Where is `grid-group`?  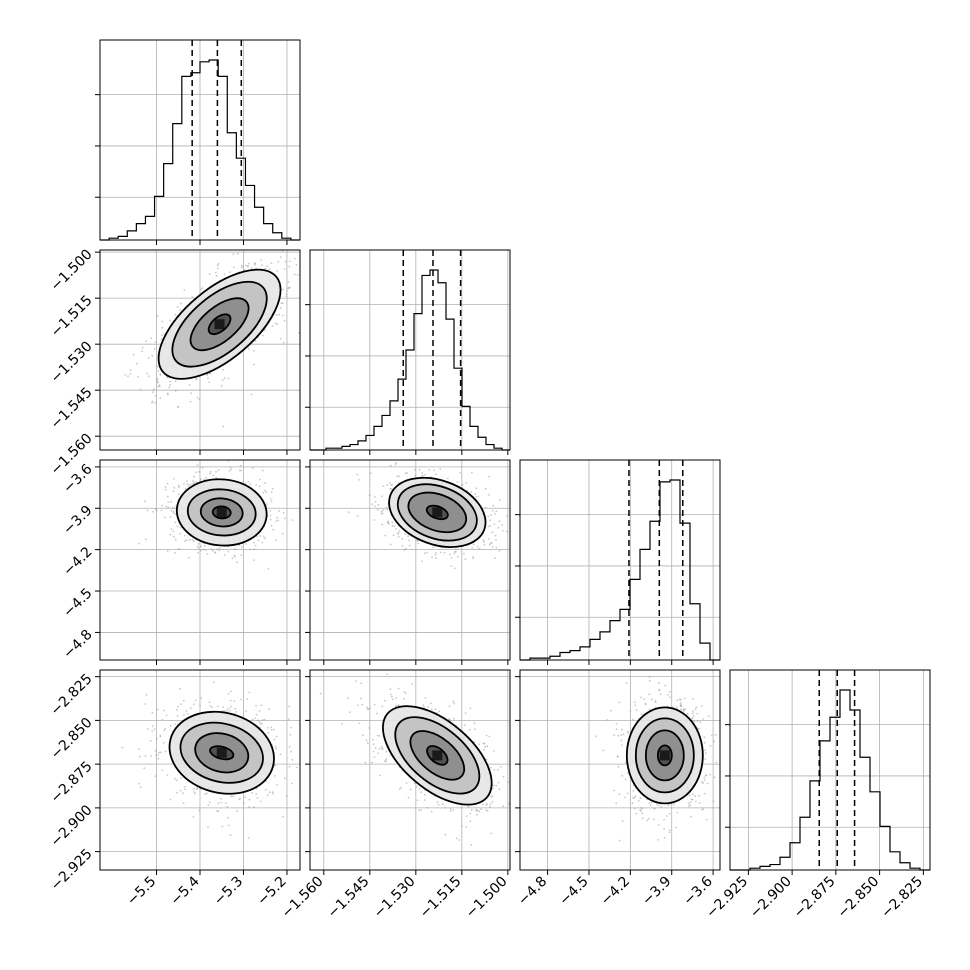
grid-group is located at coordinates (410, 350).